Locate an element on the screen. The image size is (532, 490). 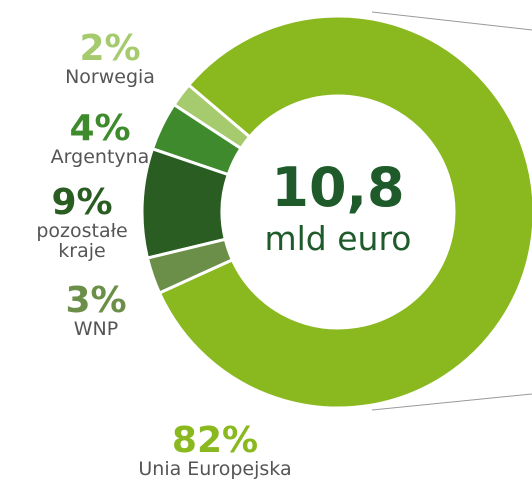
value-label: 4% is located at coordinates (100, 128).